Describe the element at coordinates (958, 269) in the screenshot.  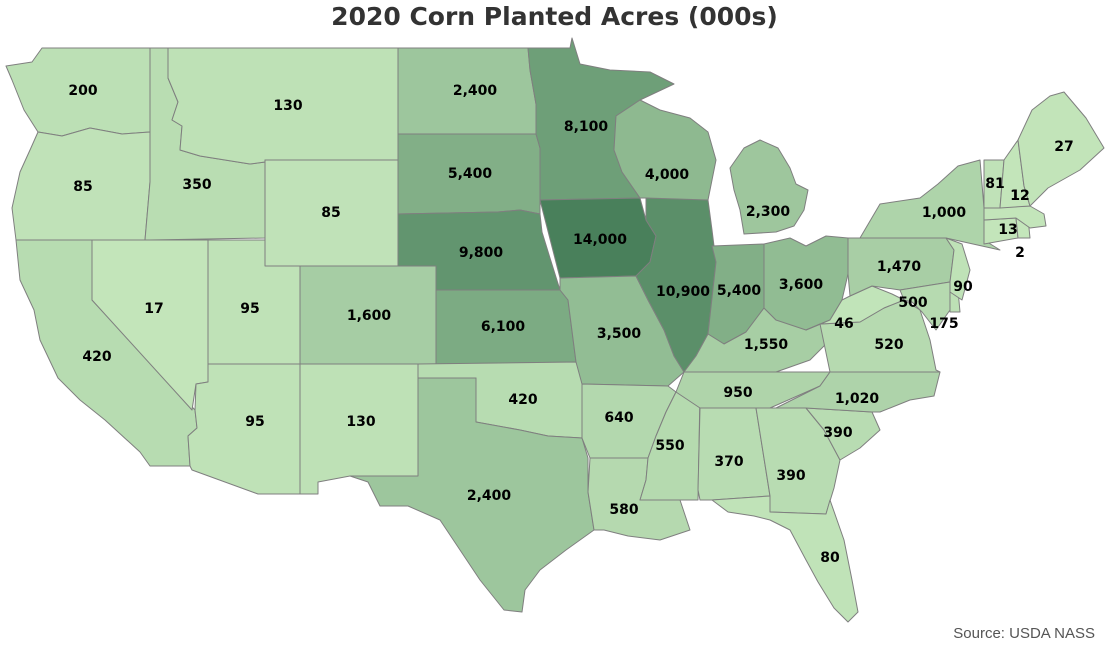
I see `state-nj` at that location.